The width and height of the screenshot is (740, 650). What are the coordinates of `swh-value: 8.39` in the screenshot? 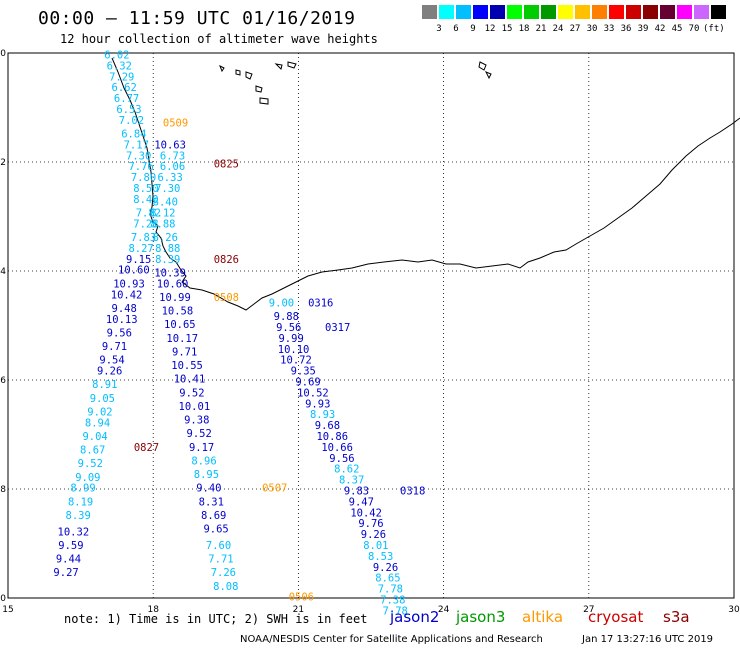 It's located at (167, 260).